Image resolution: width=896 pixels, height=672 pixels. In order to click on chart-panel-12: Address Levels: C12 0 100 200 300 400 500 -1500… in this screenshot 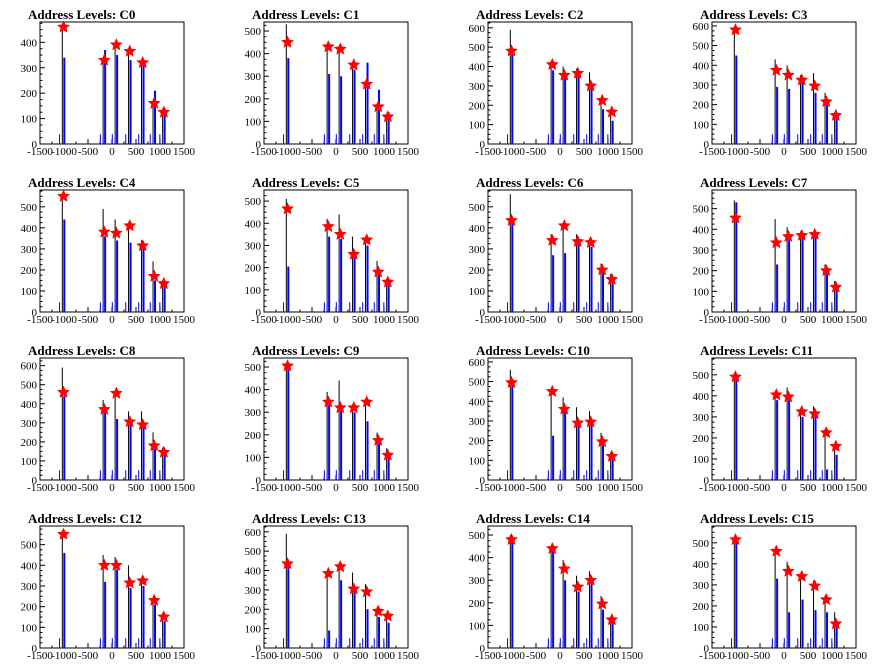, I will do `click(108, 586)`.